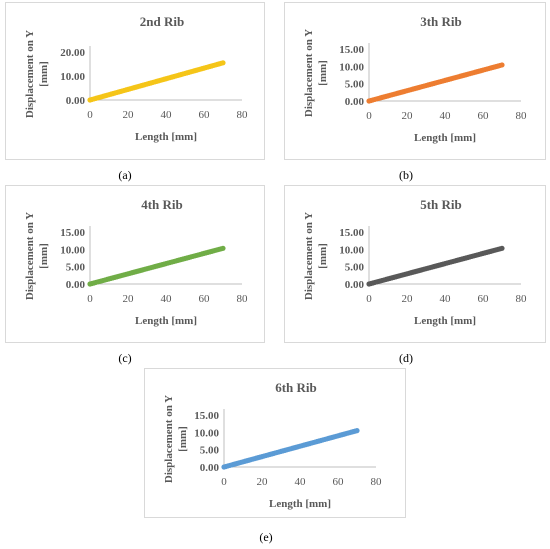  I want to click on subfigure-label: (b), so click(406, 175).